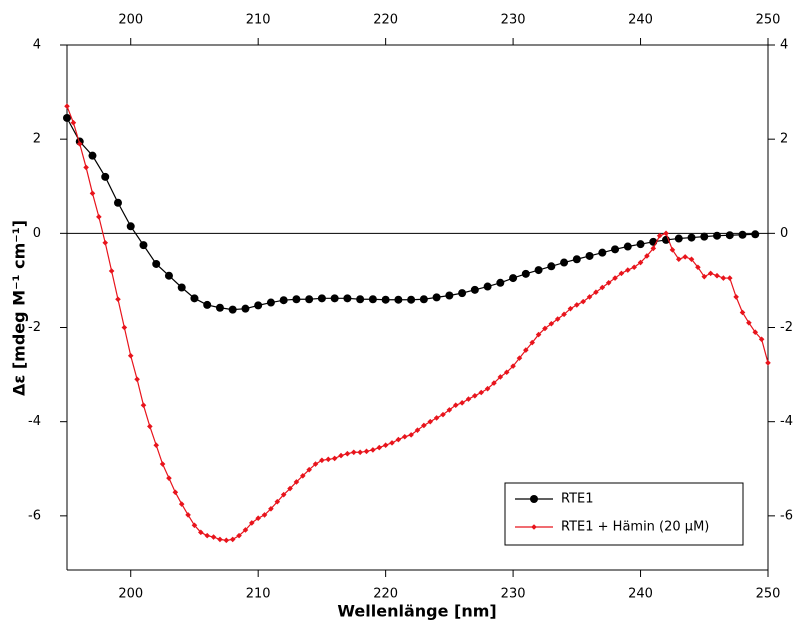  Describe the element at coordinates (258, 594) in the screenshot. I see `x-tick-label: 210` at that location.